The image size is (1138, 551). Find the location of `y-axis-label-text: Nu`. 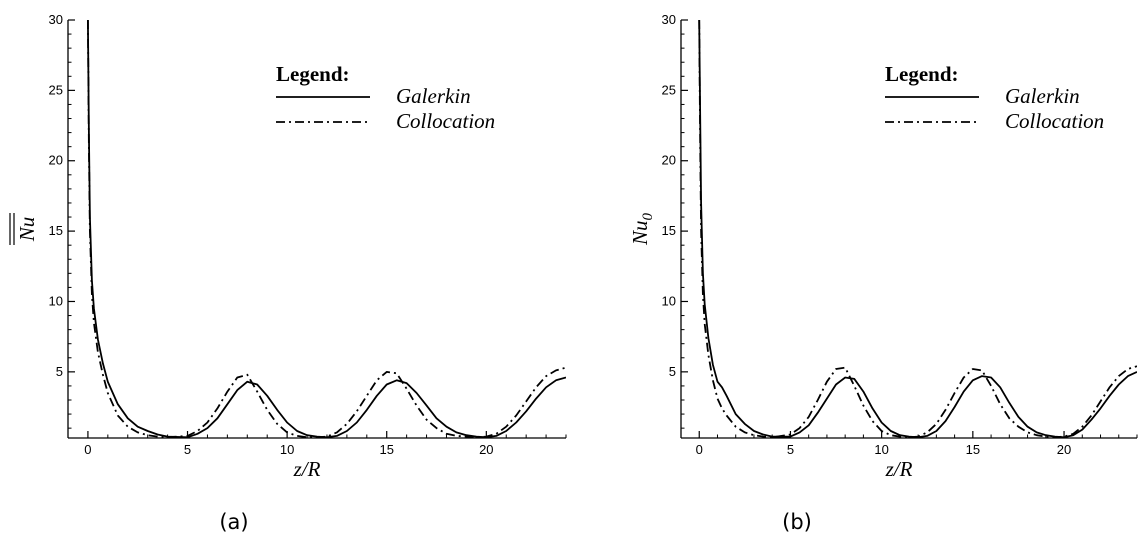

y-axis-label-text: Nu is located at coordinates (27, 230).